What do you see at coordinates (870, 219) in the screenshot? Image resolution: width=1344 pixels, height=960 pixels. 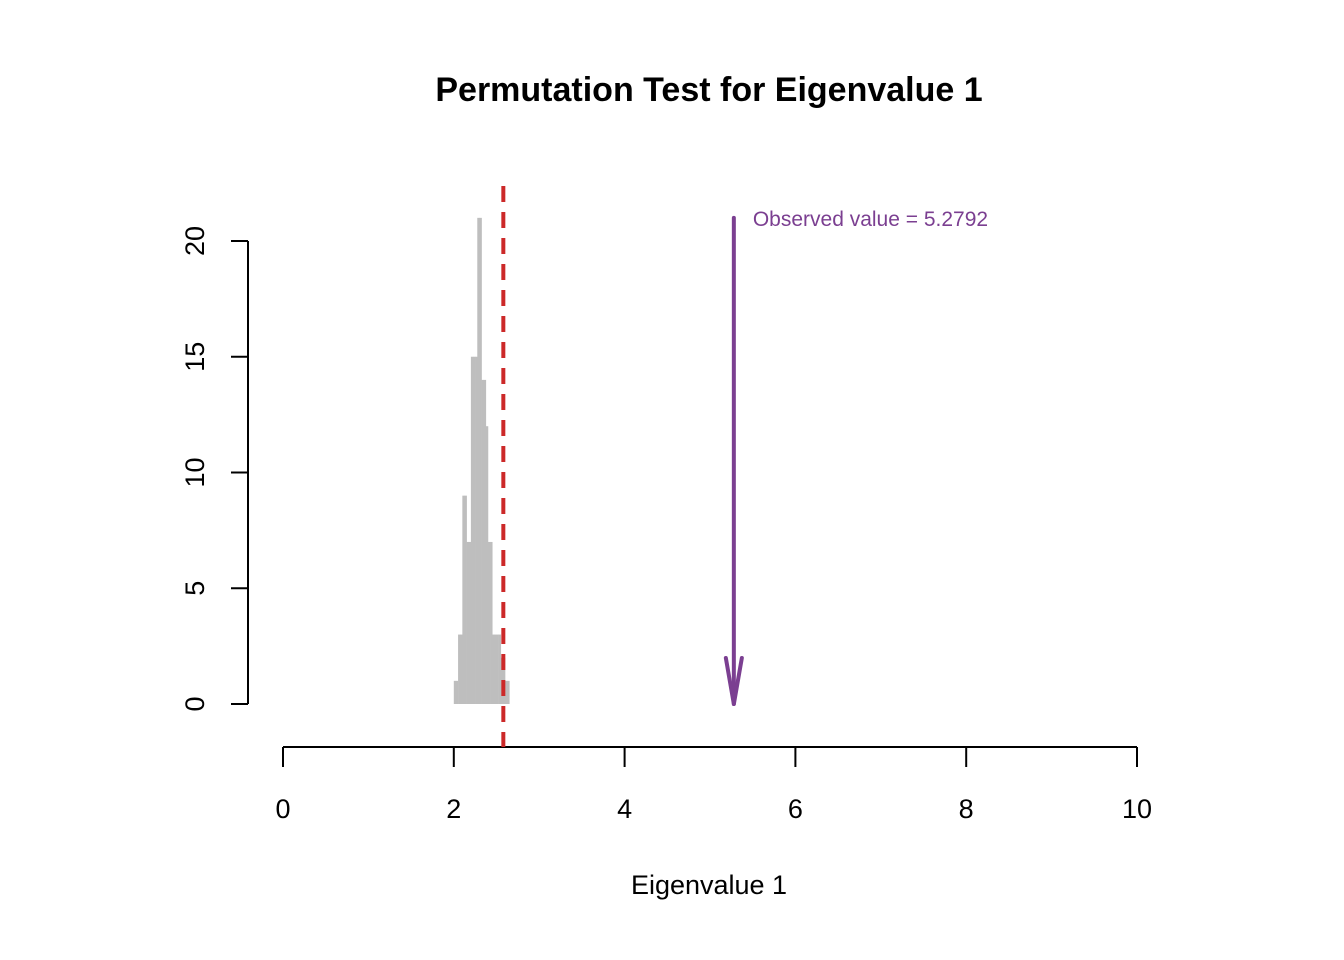 I see `observed-value-label: Observed value = 5.2792` at bounding box center [870, 219].